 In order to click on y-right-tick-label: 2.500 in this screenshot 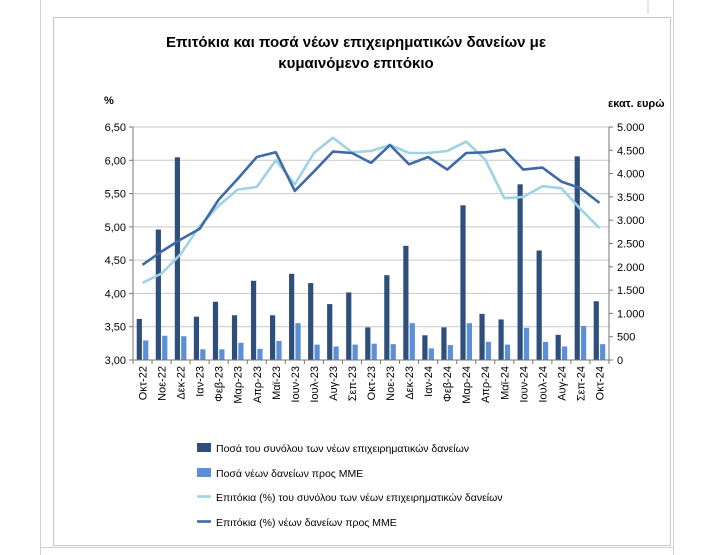, I will do `click(631, 245)`.